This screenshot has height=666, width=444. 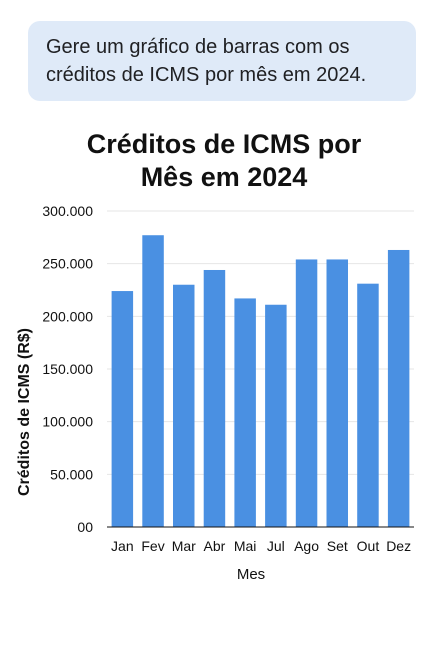 I want to click on chart-title-line-1: Créditos de ICMS por, so click(x=224, y=144).